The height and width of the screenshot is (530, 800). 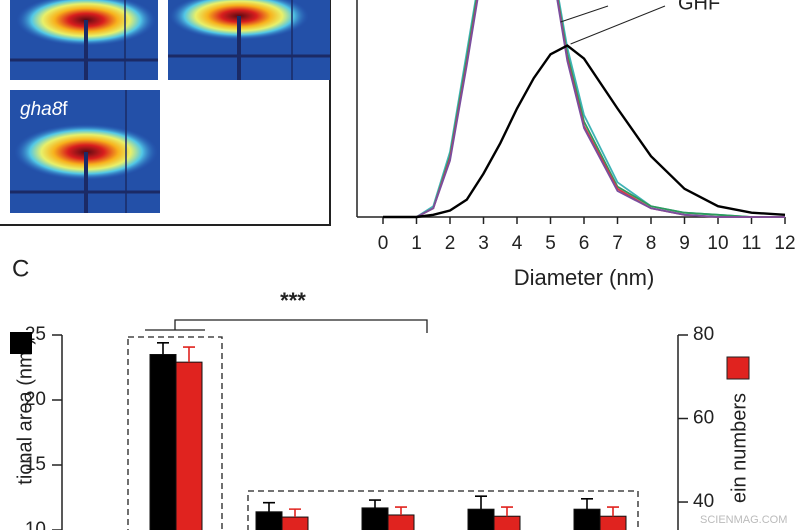 I want to click on x-tick-label: 8, so click(x=651, y=243).